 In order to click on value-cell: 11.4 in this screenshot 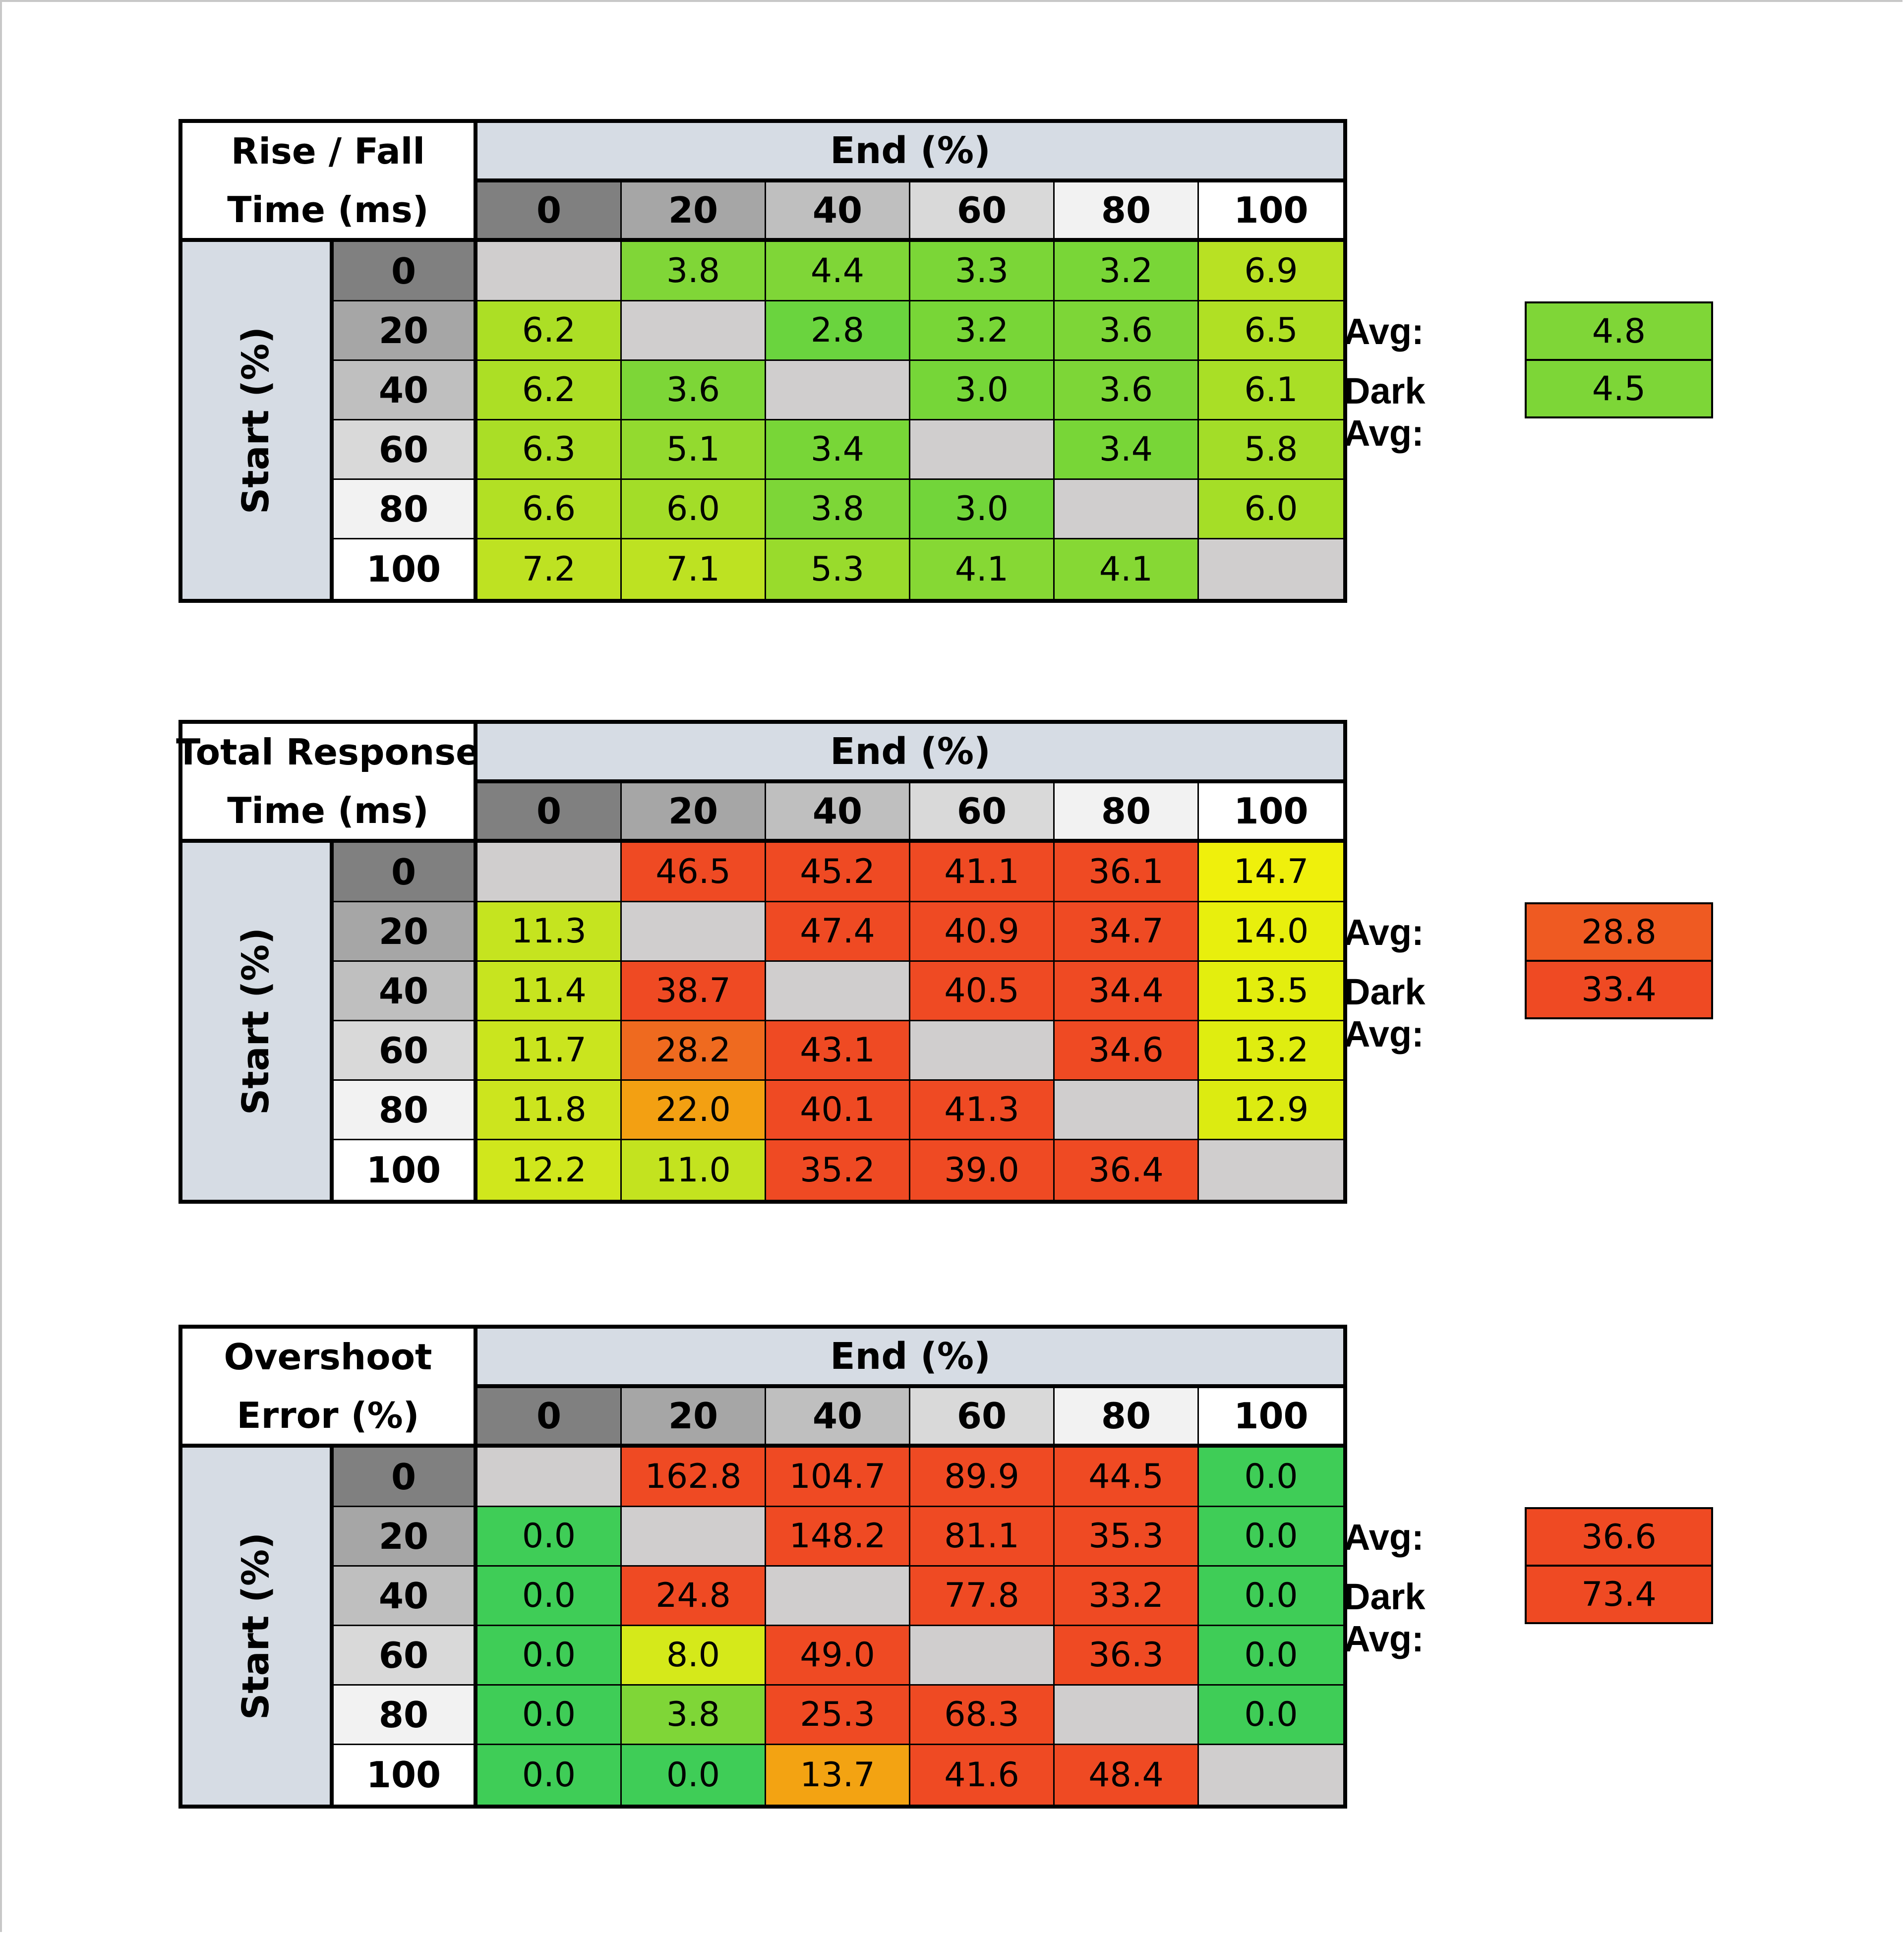, I will do `click(549, 991)`.